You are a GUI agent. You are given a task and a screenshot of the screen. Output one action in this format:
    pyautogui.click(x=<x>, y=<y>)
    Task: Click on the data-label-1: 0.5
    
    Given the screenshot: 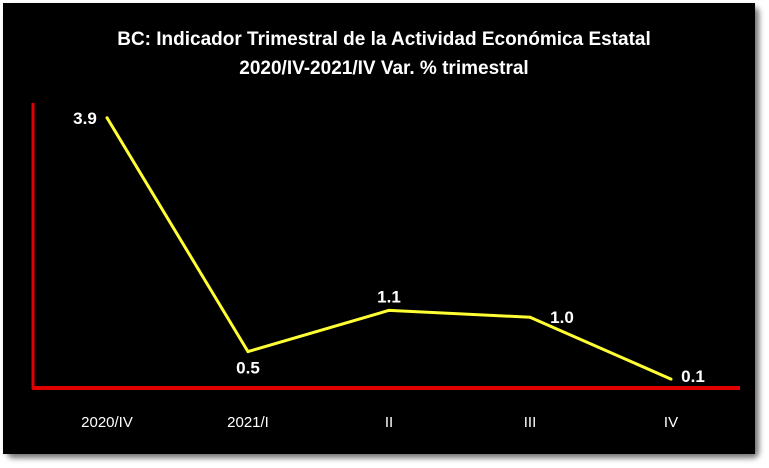 What is the action you would take?
    pyautogui.click(x=248, y=368)
    